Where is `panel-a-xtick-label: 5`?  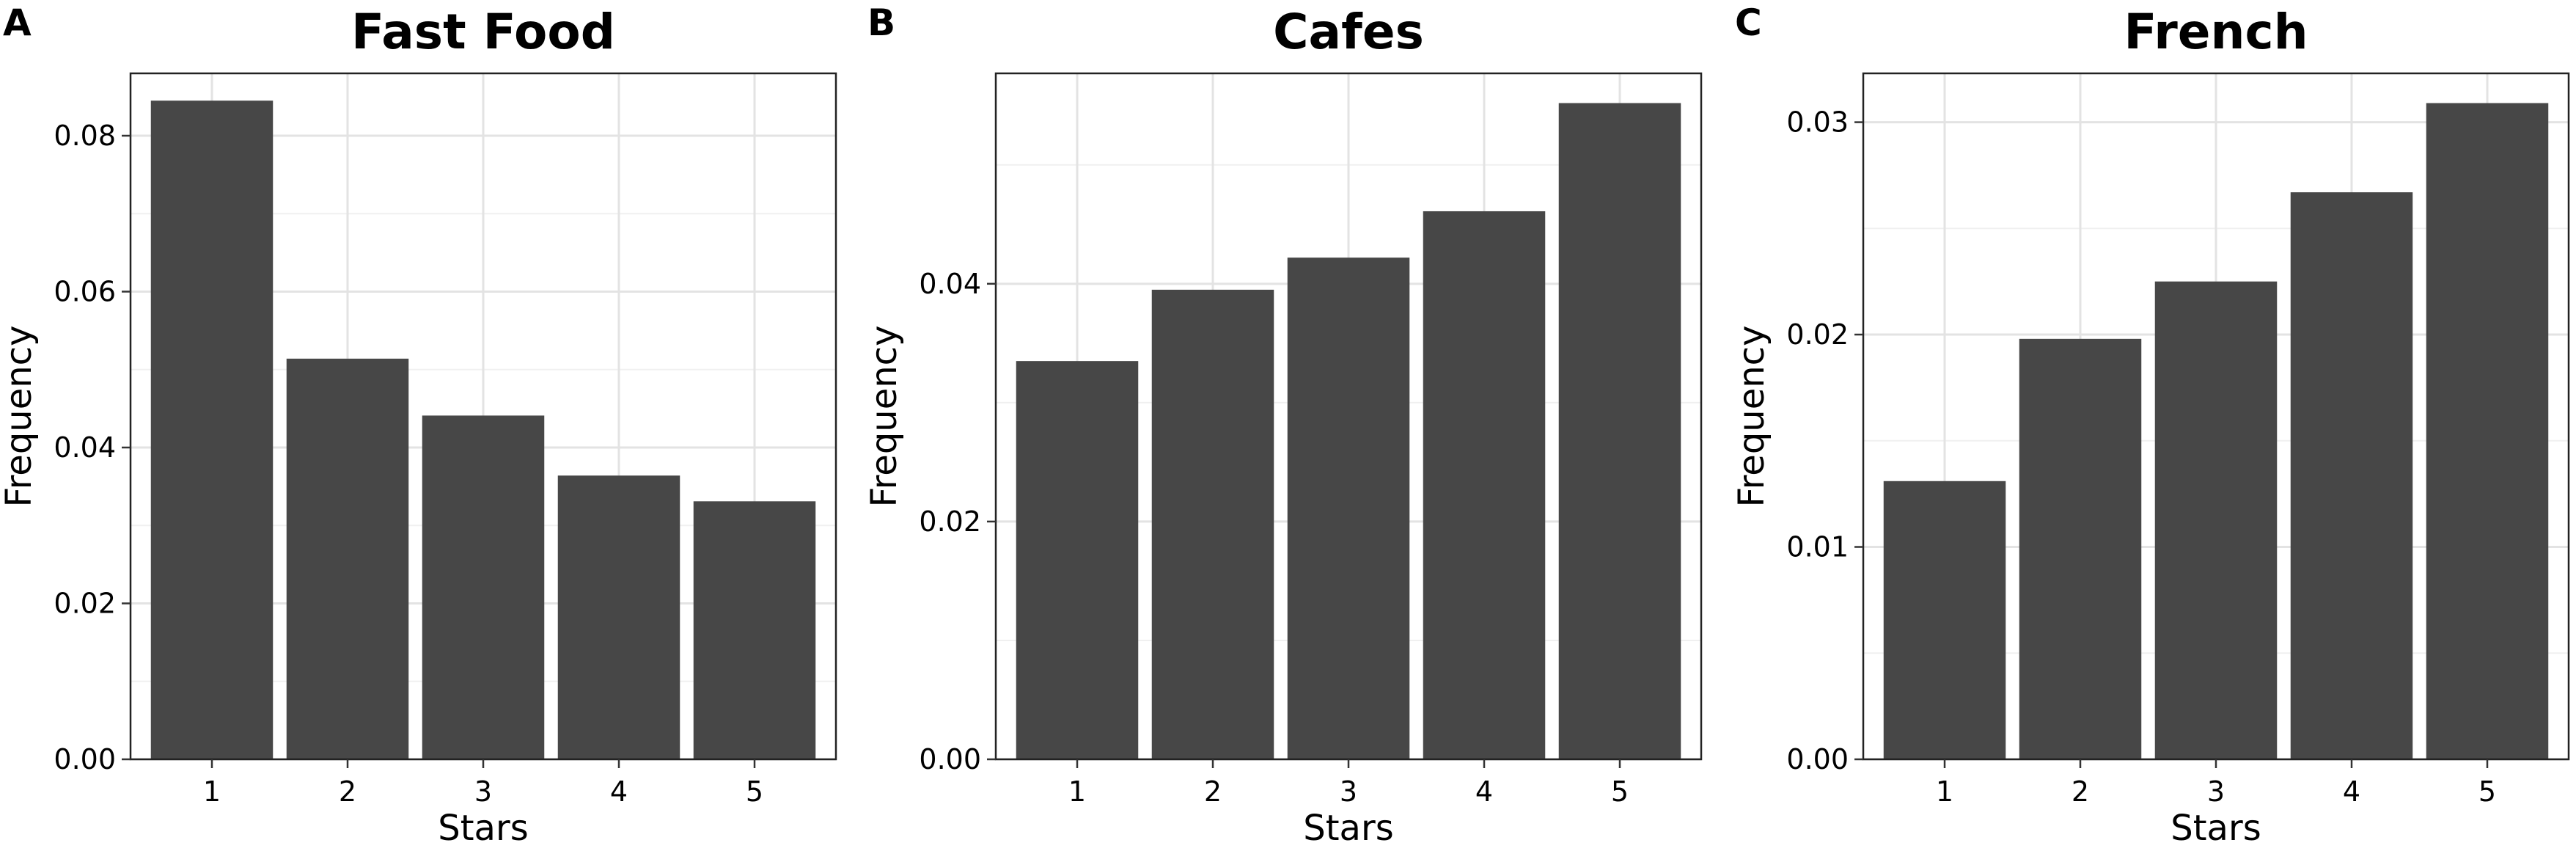 panel-a-xtick-label: 5 is located at coordinates (754, 791).